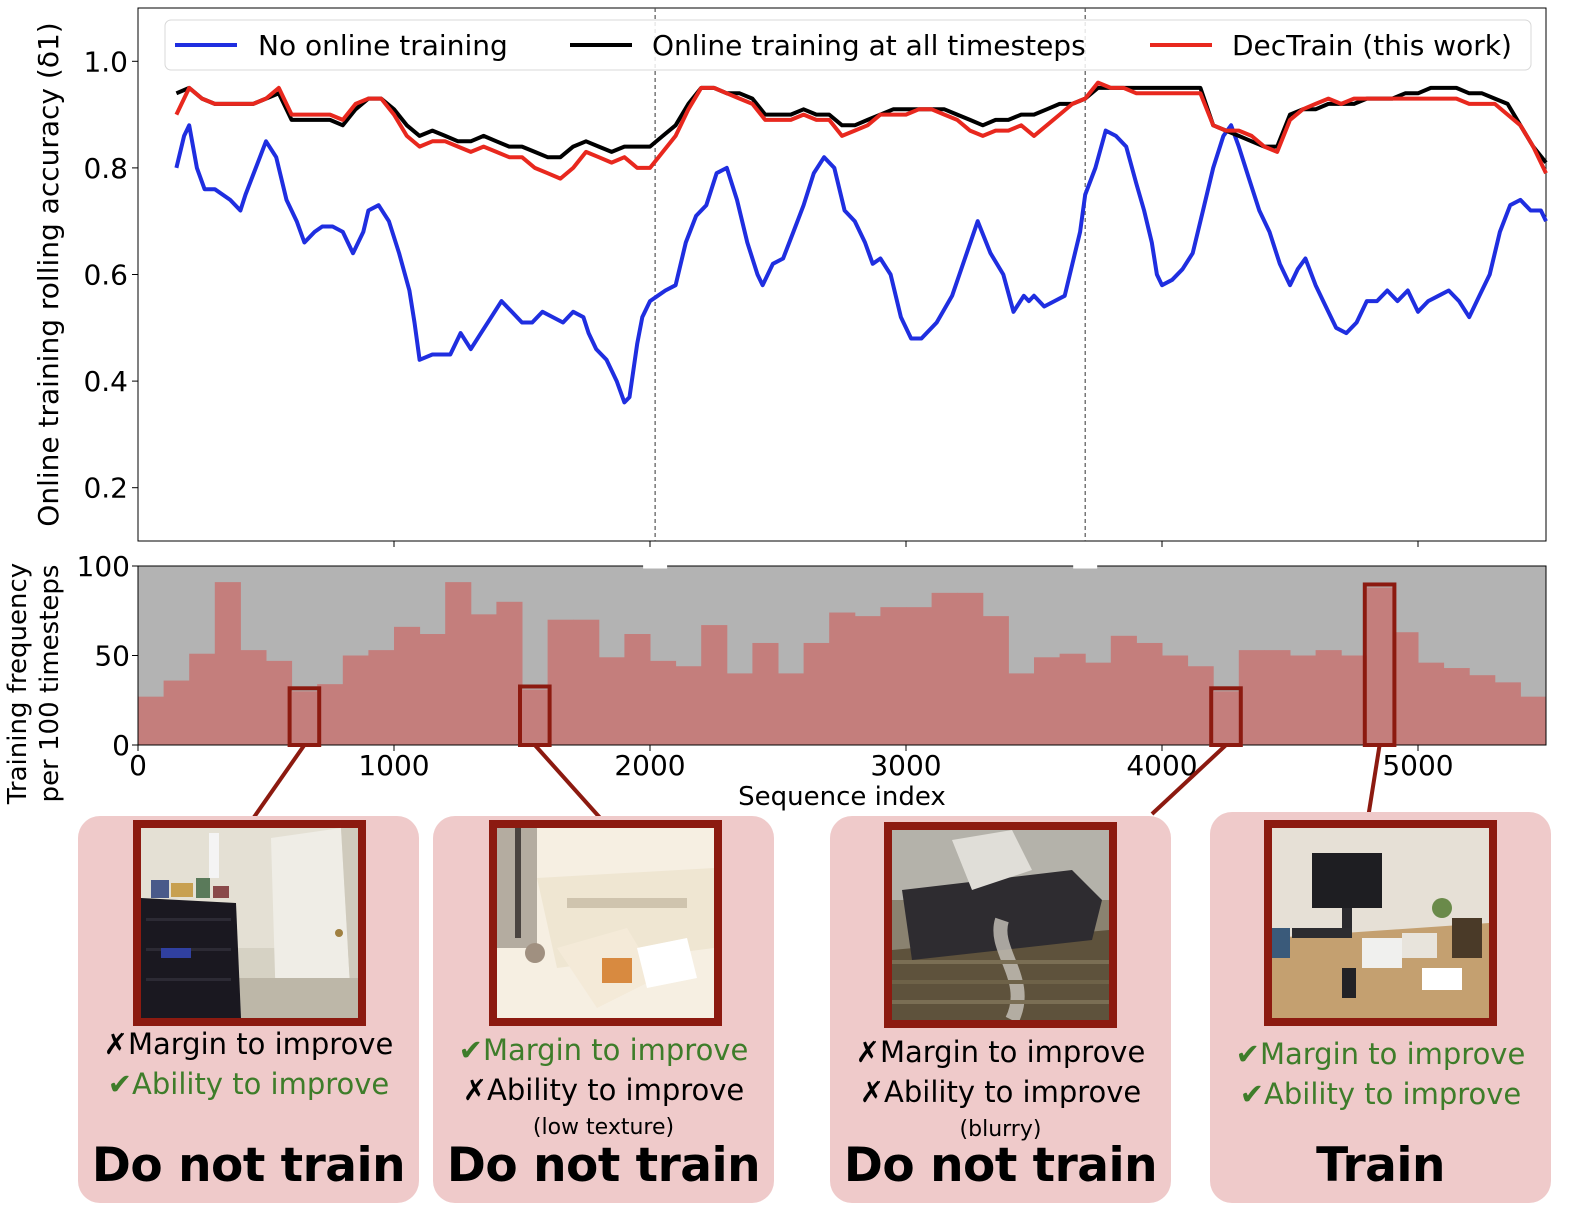 The width and height of the screenshot is (1570, 1212). I want to click on card-1-decision: Do not train, so click(248, 1165).